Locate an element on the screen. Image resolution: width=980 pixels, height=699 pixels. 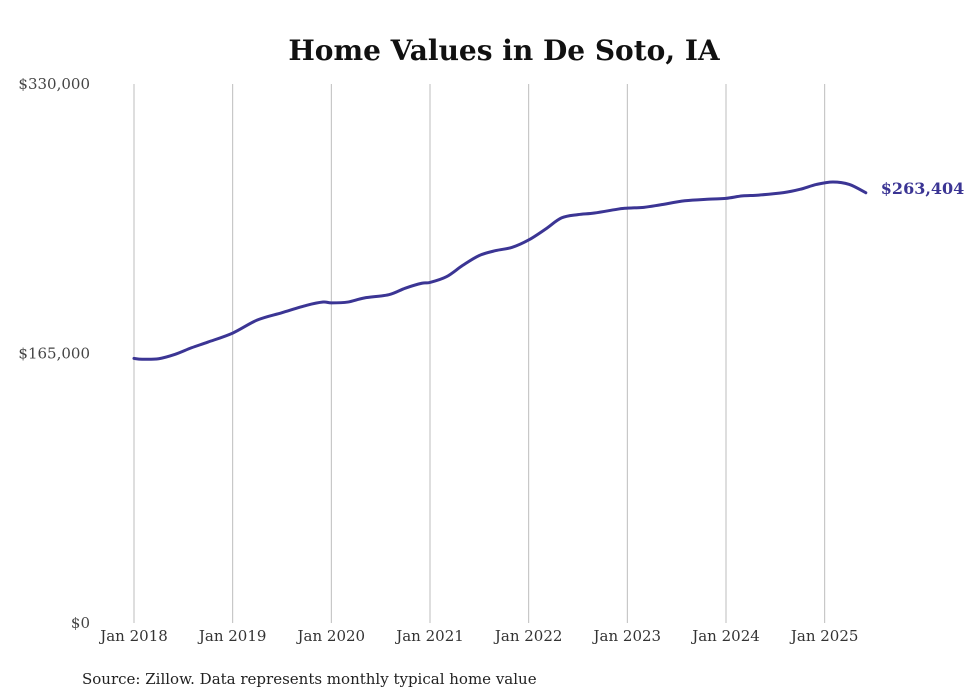
y-tick-label: $330,000 is located at coordinates (54, 84).